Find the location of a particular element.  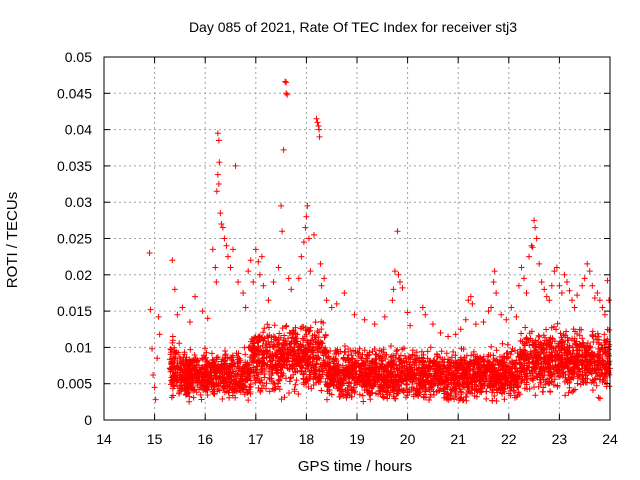

x-tick-label: 24 is located at coordinates (610, 439).